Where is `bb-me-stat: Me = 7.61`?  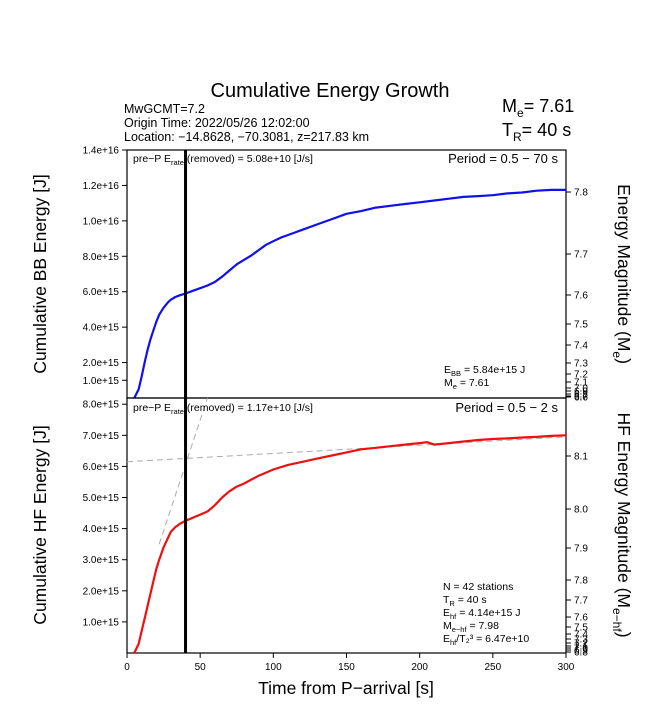 bb-me-stat: Me = 7.61 is located at coordinates (466, 384).